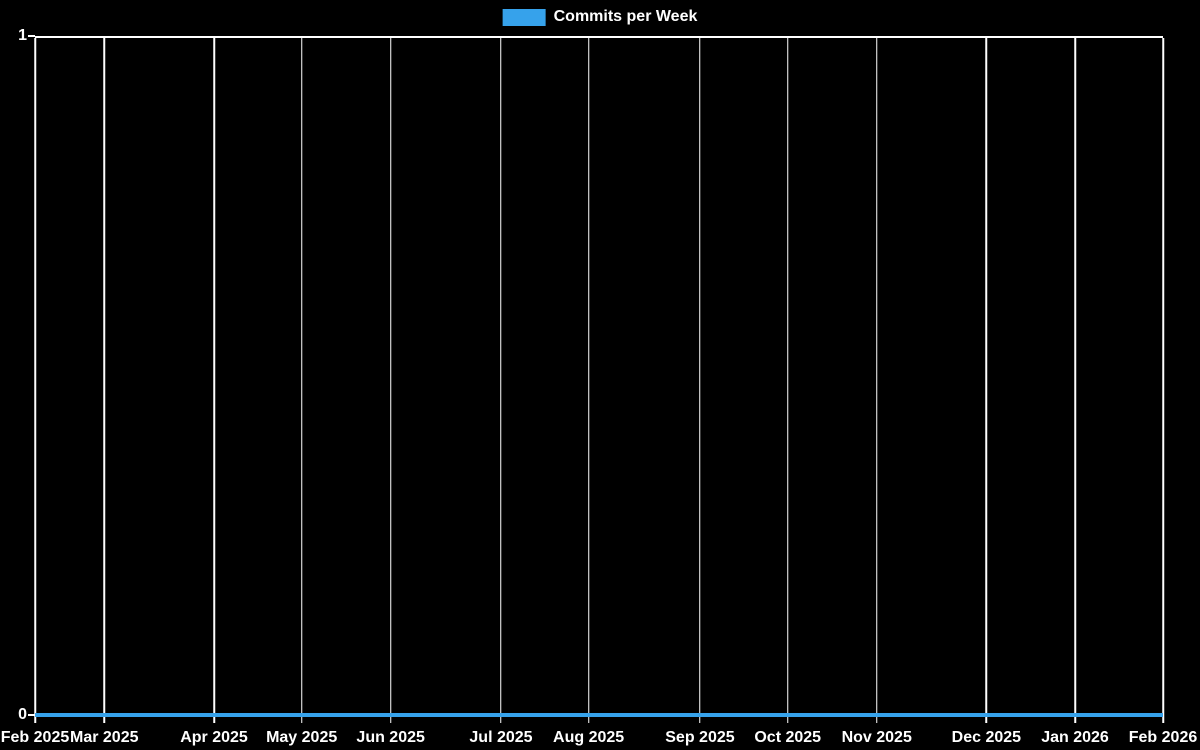 This screenshot has width=1200, height=750. I want to click on x-axis-tick-label: Nov 2025, so click(876, 737).